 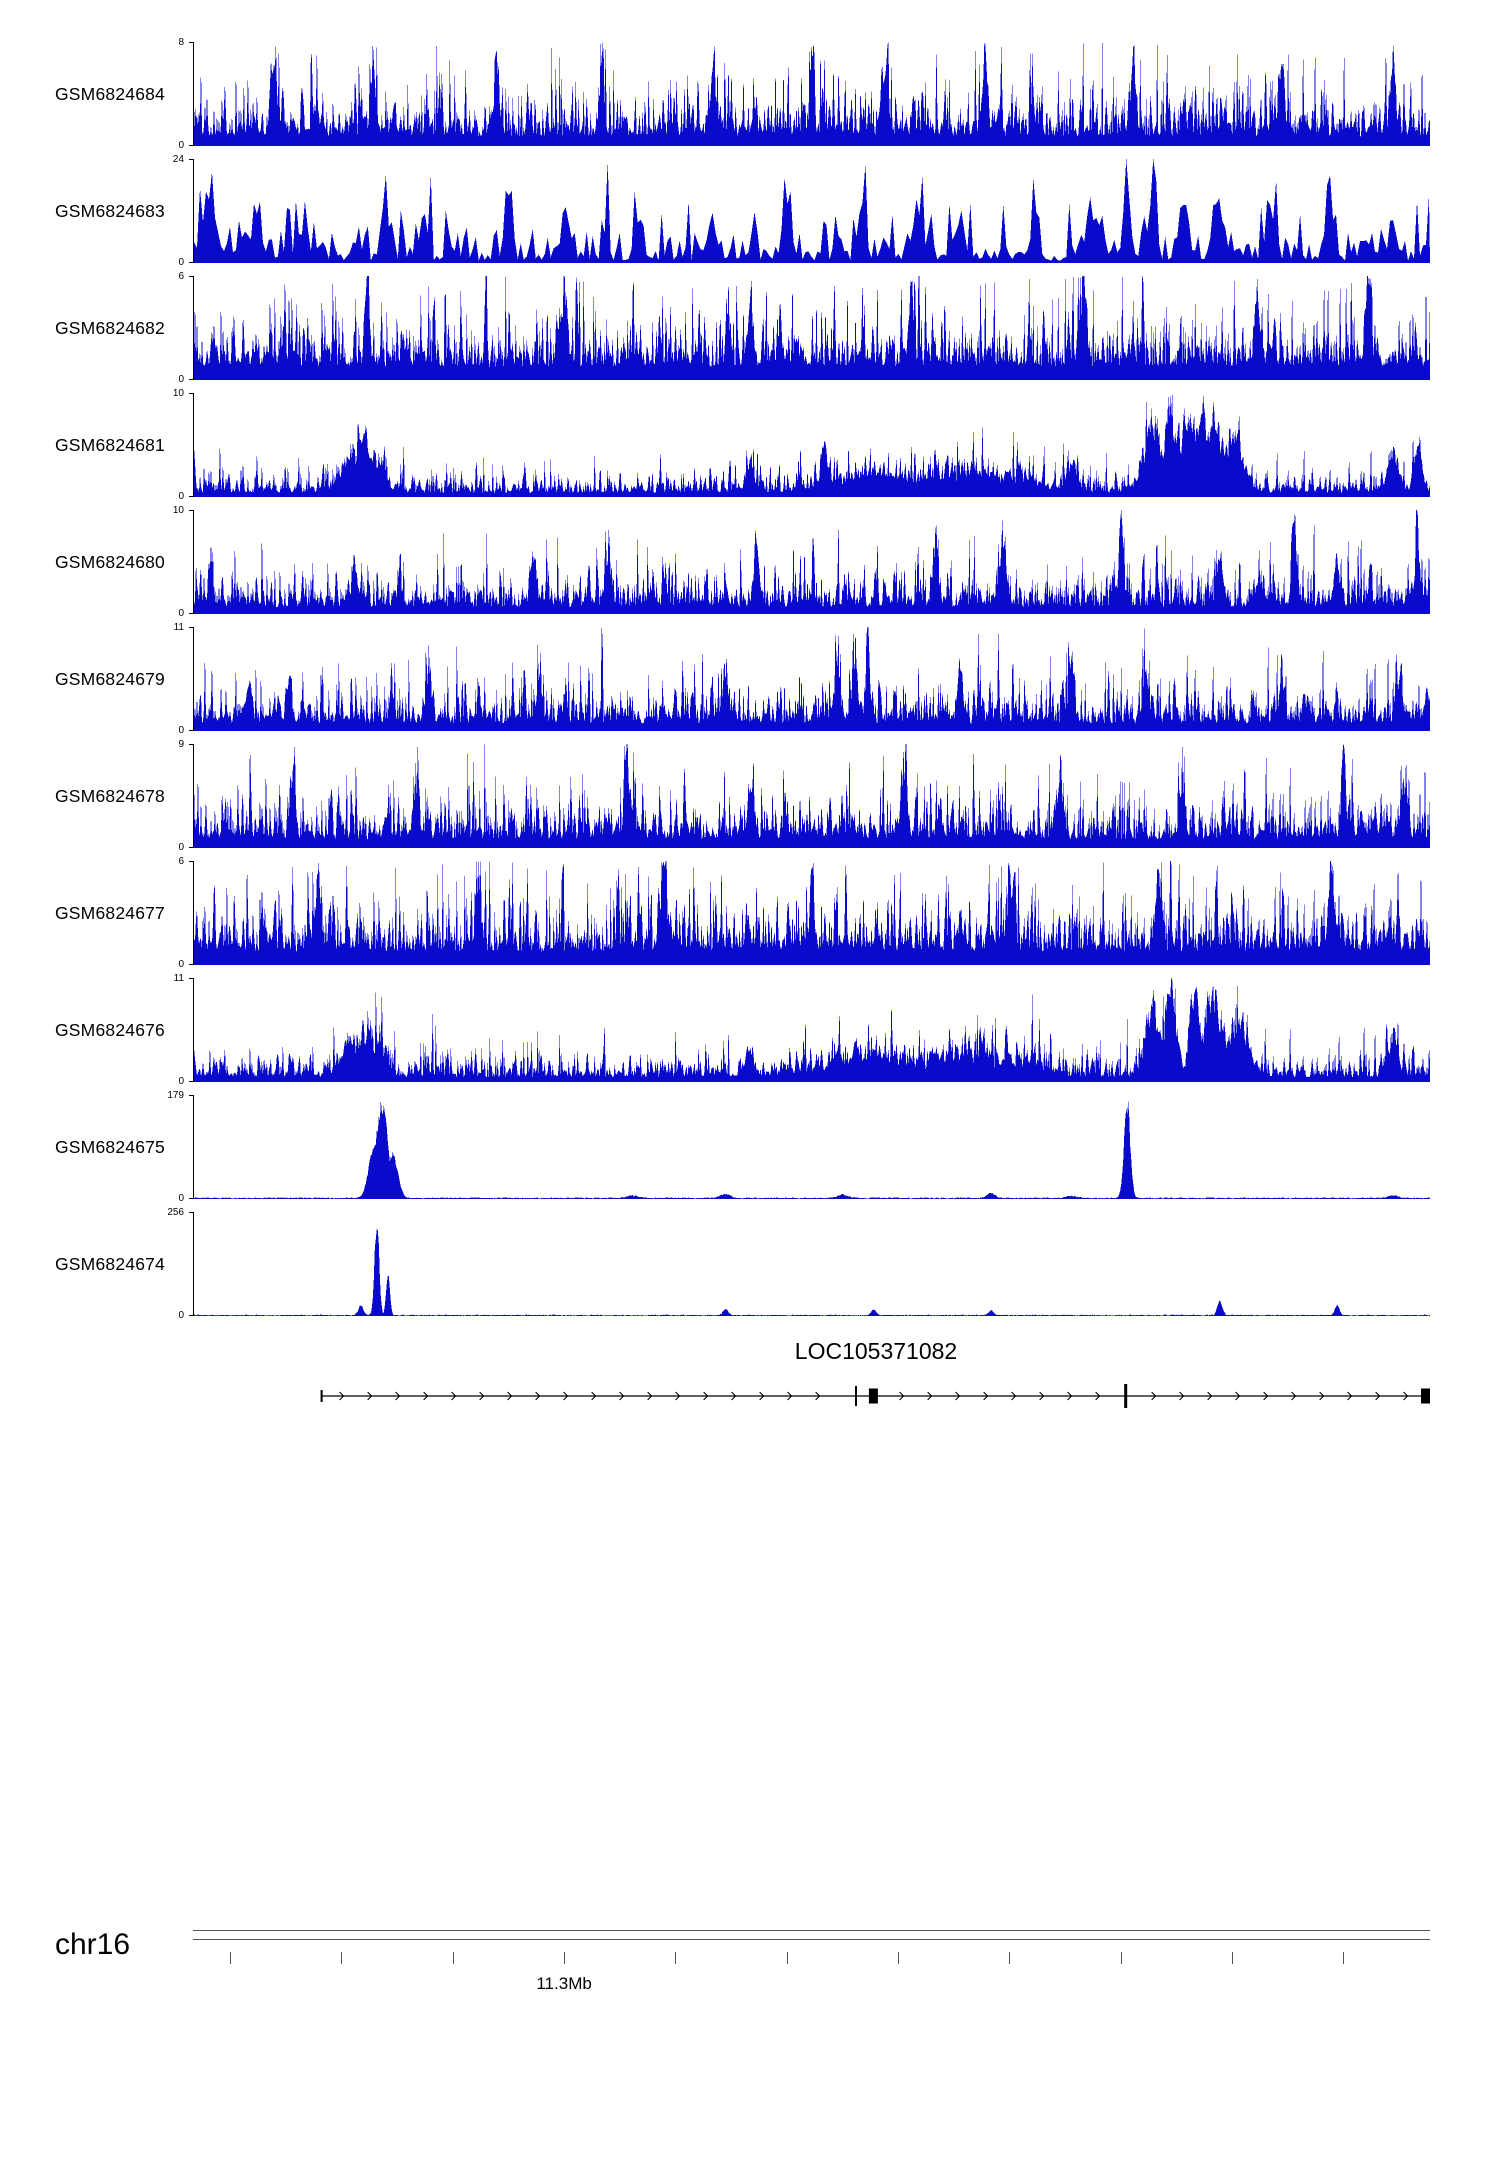 I want to click on signal-track-row: GSM6824676 11 0, so click(x=750, y=1030).